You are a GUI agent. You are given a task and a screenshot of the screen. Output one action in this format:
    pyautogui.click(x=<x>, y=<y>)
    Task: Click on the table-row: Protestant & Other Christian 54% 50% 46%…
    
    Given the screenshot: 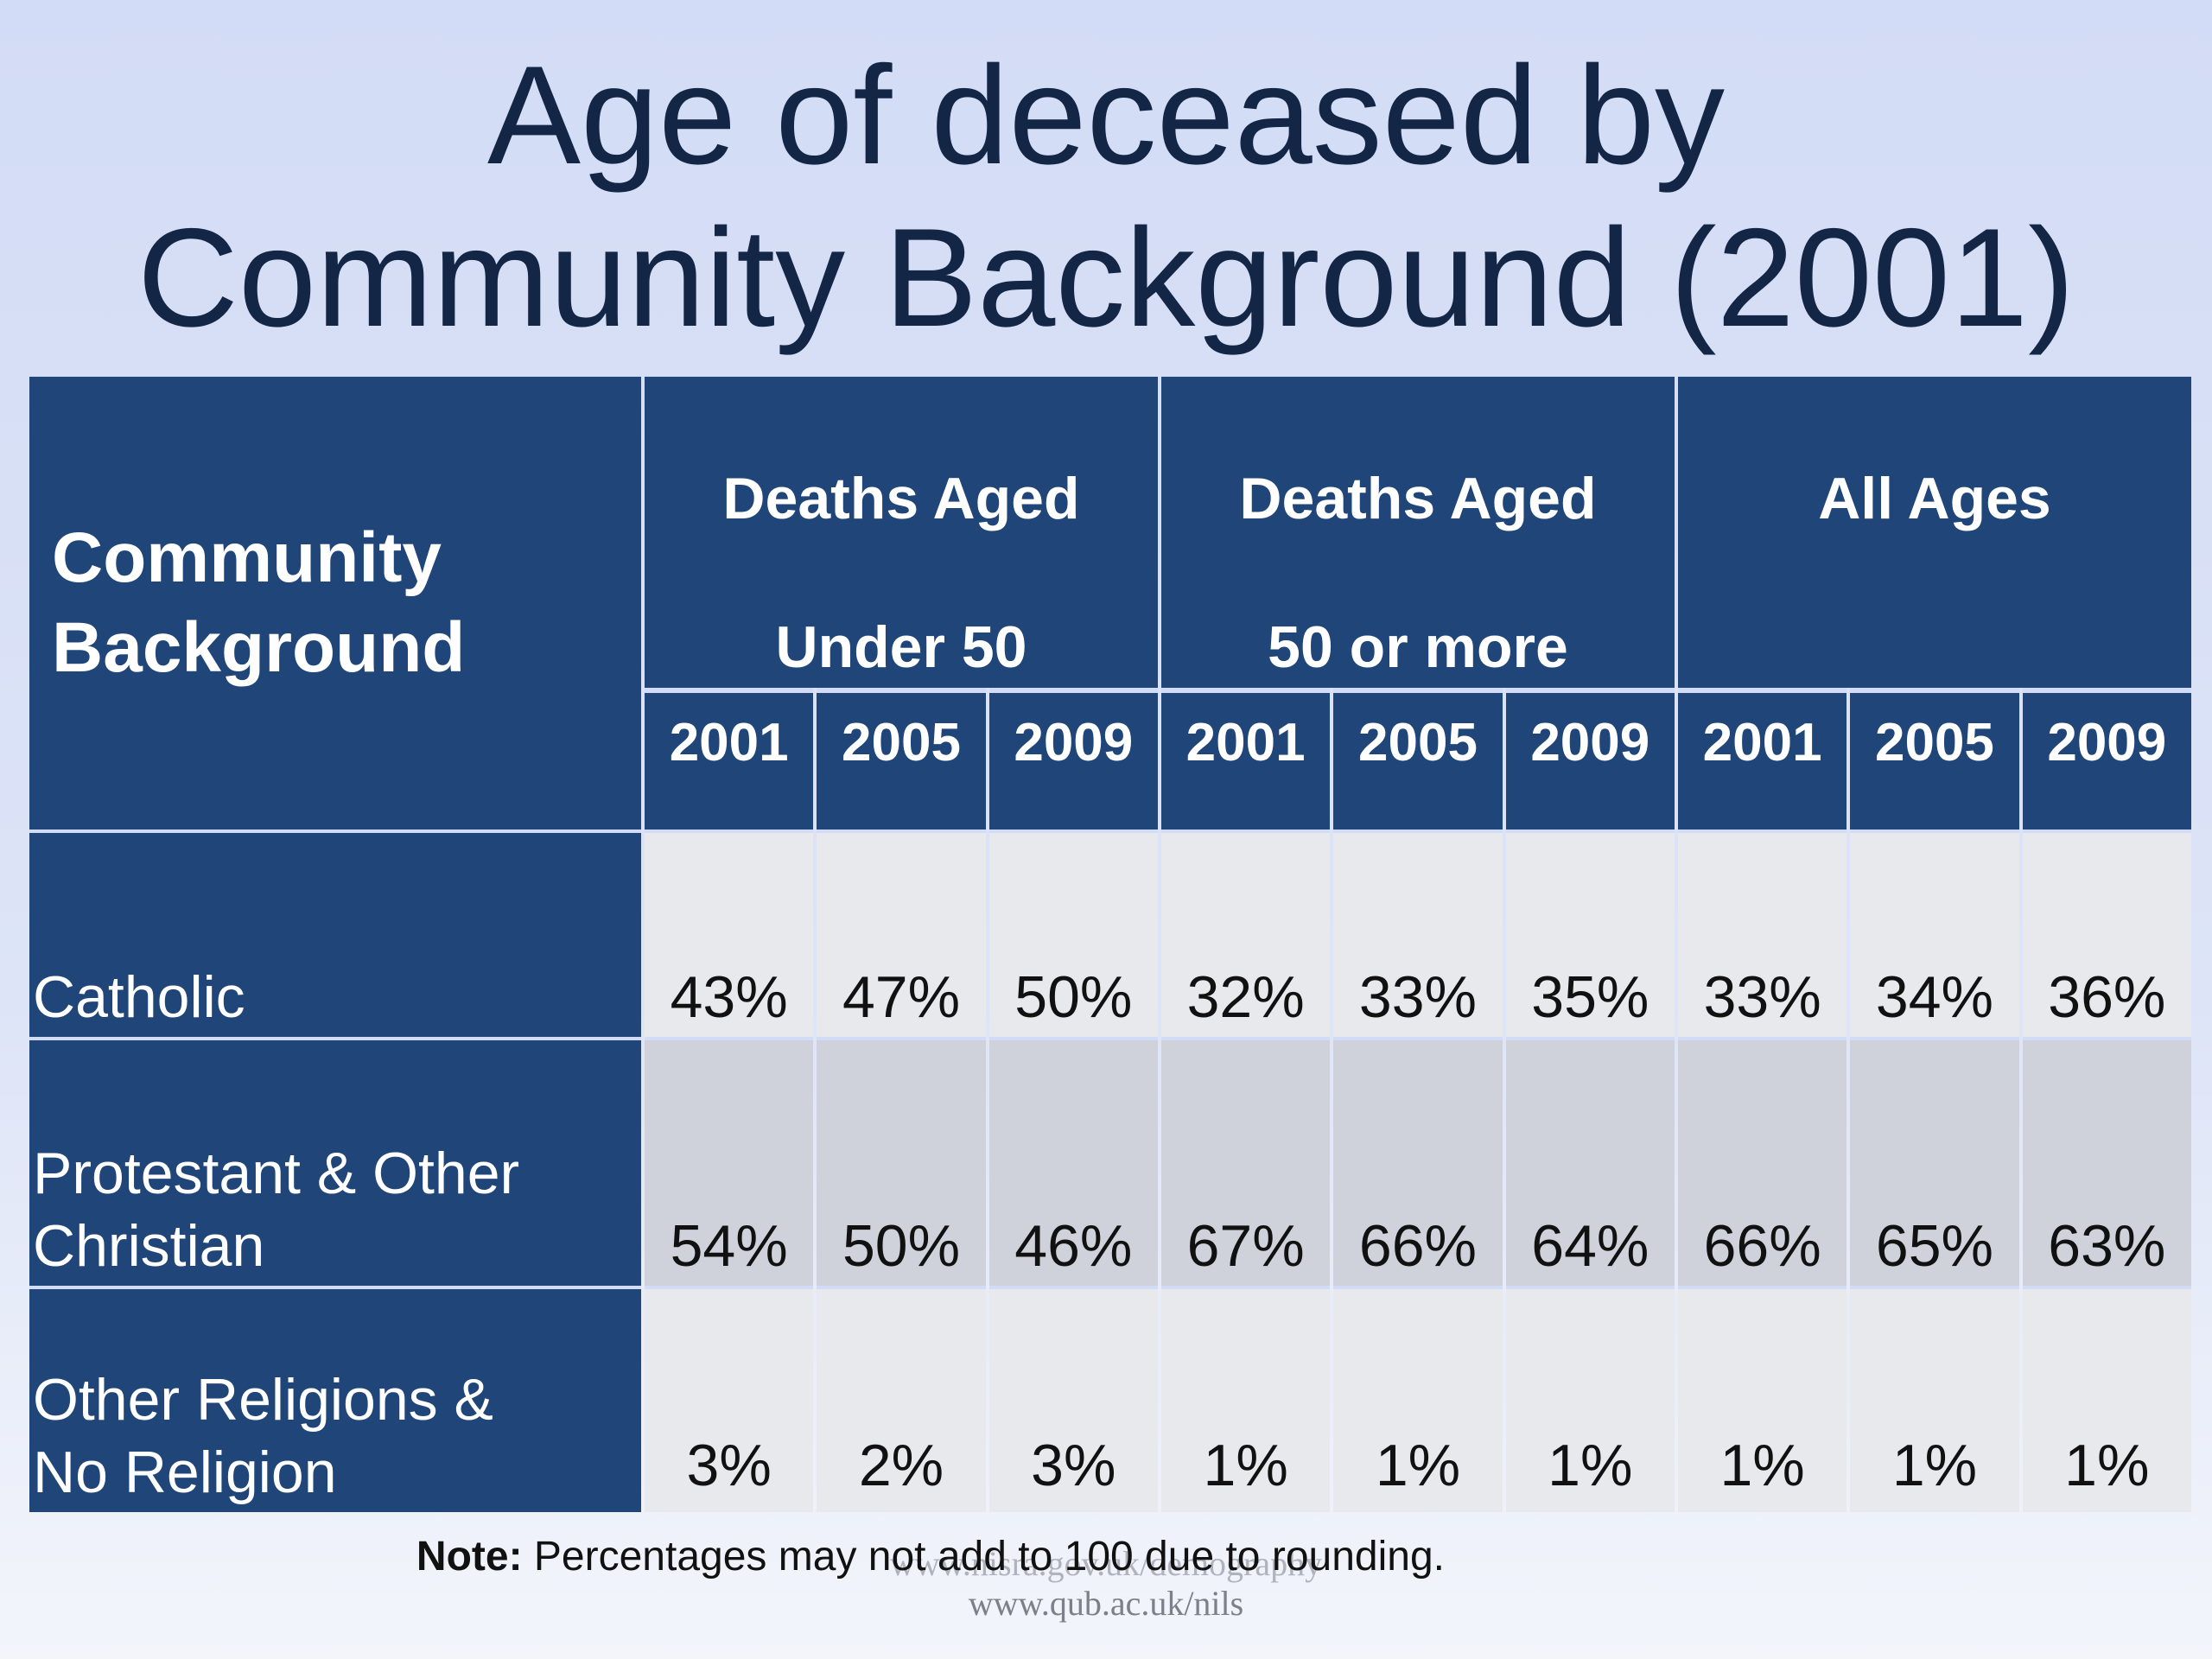 What is the action you would take?
    pyautogui.click(x=1110, y=1161)
    